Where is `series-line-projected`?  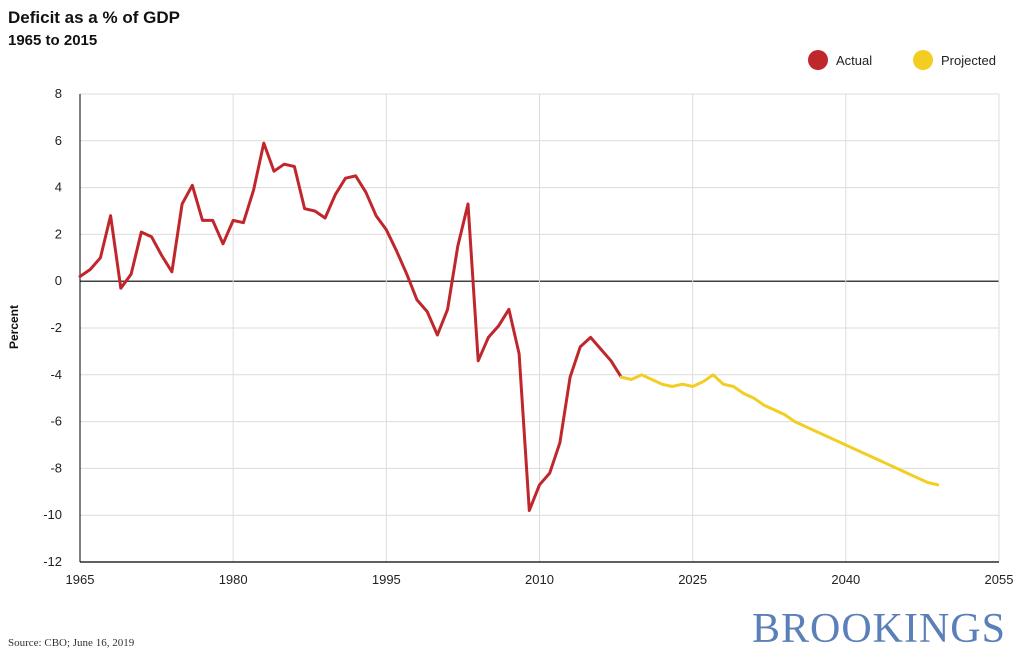 series-line-projected is located at coordinates (779, 430).